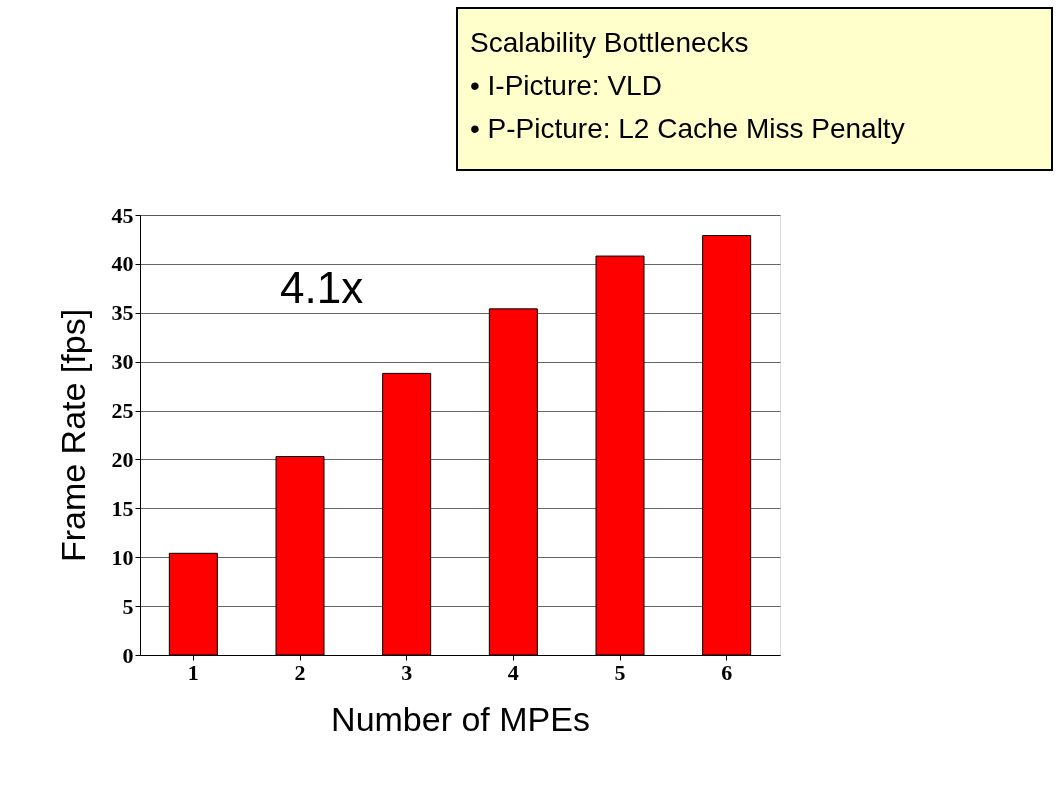 This screenshot has height=789, width=1061. What do you see at coordinates (122, 508) in the screenshot?
I see `y-tick-label: 15` at bounding box center [122, 508].